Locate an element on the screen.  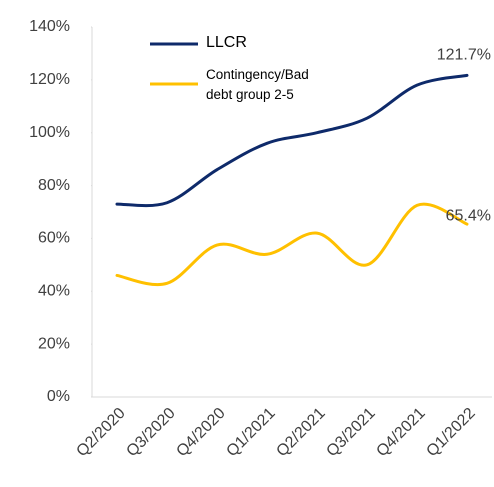
y-tick-label: 120% is located at coordinates (49, 79).